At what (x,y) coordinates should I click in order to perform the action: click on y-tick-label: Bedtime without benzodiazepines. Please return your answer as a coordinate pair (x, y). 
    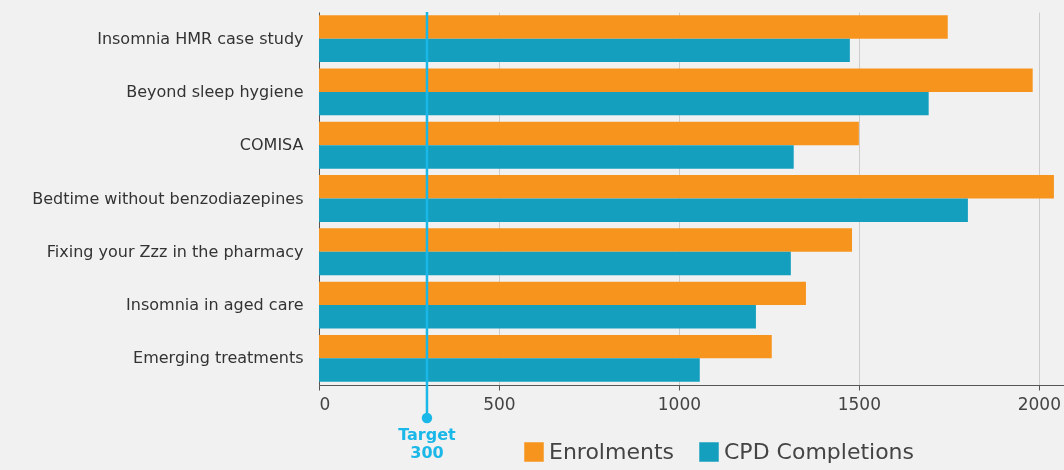
    Looking at the image, I should click on (168, 198).